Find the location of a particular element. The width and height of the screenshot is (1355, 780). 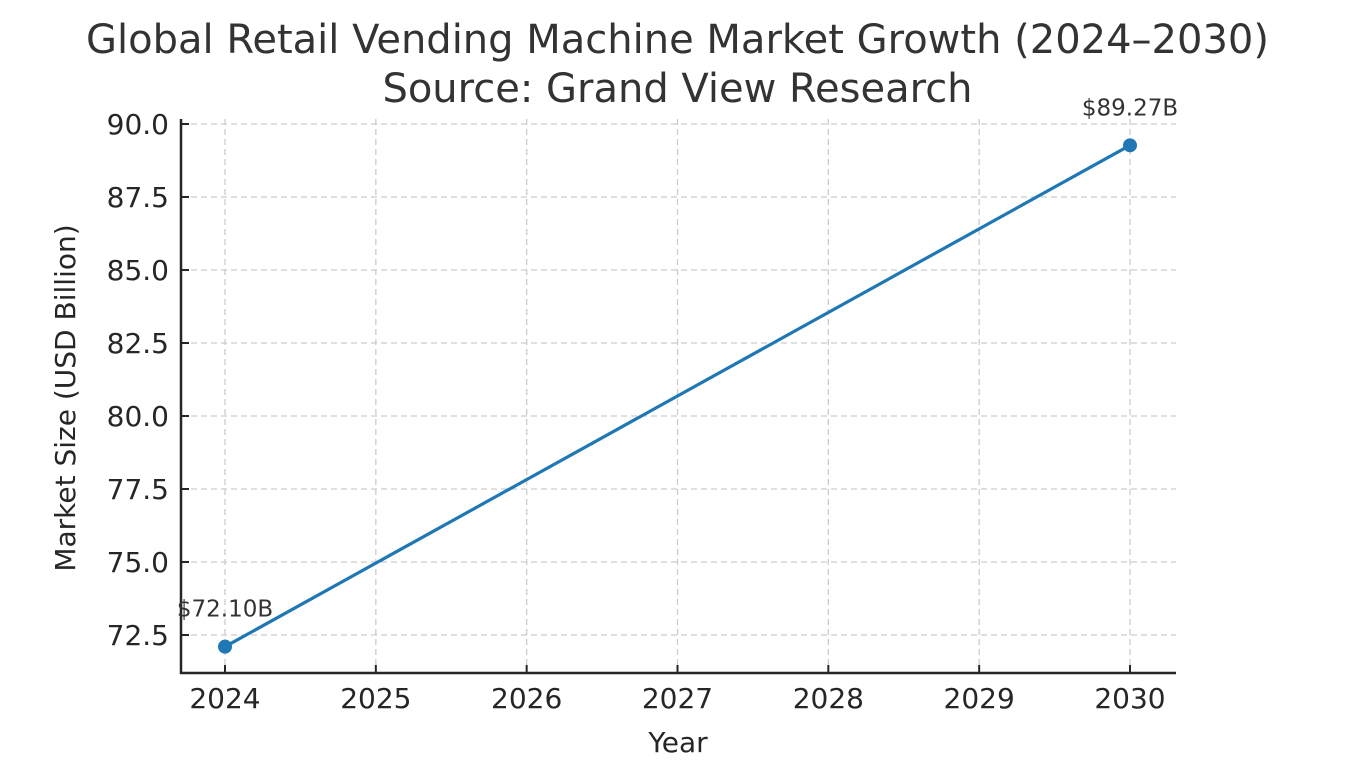

x-tick-label: 2029 is located at coordinates (979, 698).